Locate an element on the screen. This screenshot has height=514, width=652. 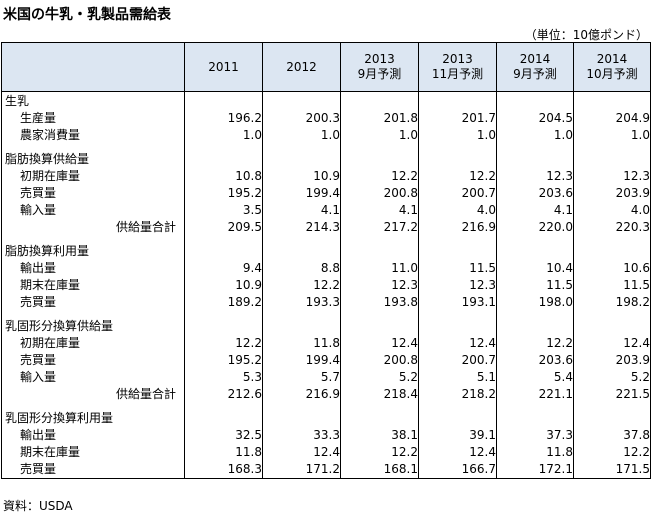
row-label: 農家消費量 is located at coordinates (93, 135).